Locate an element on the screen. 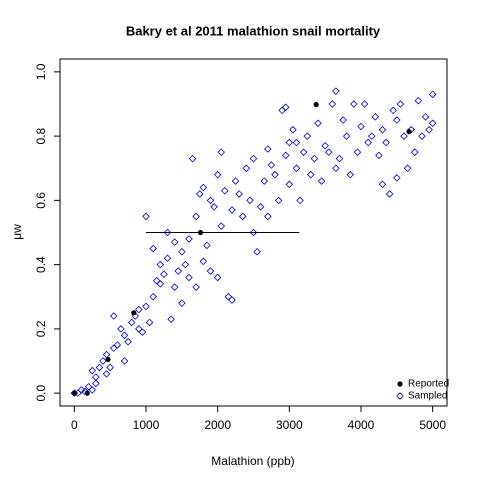  x-tick-label: 1000 is located at coordinates (146, 425).